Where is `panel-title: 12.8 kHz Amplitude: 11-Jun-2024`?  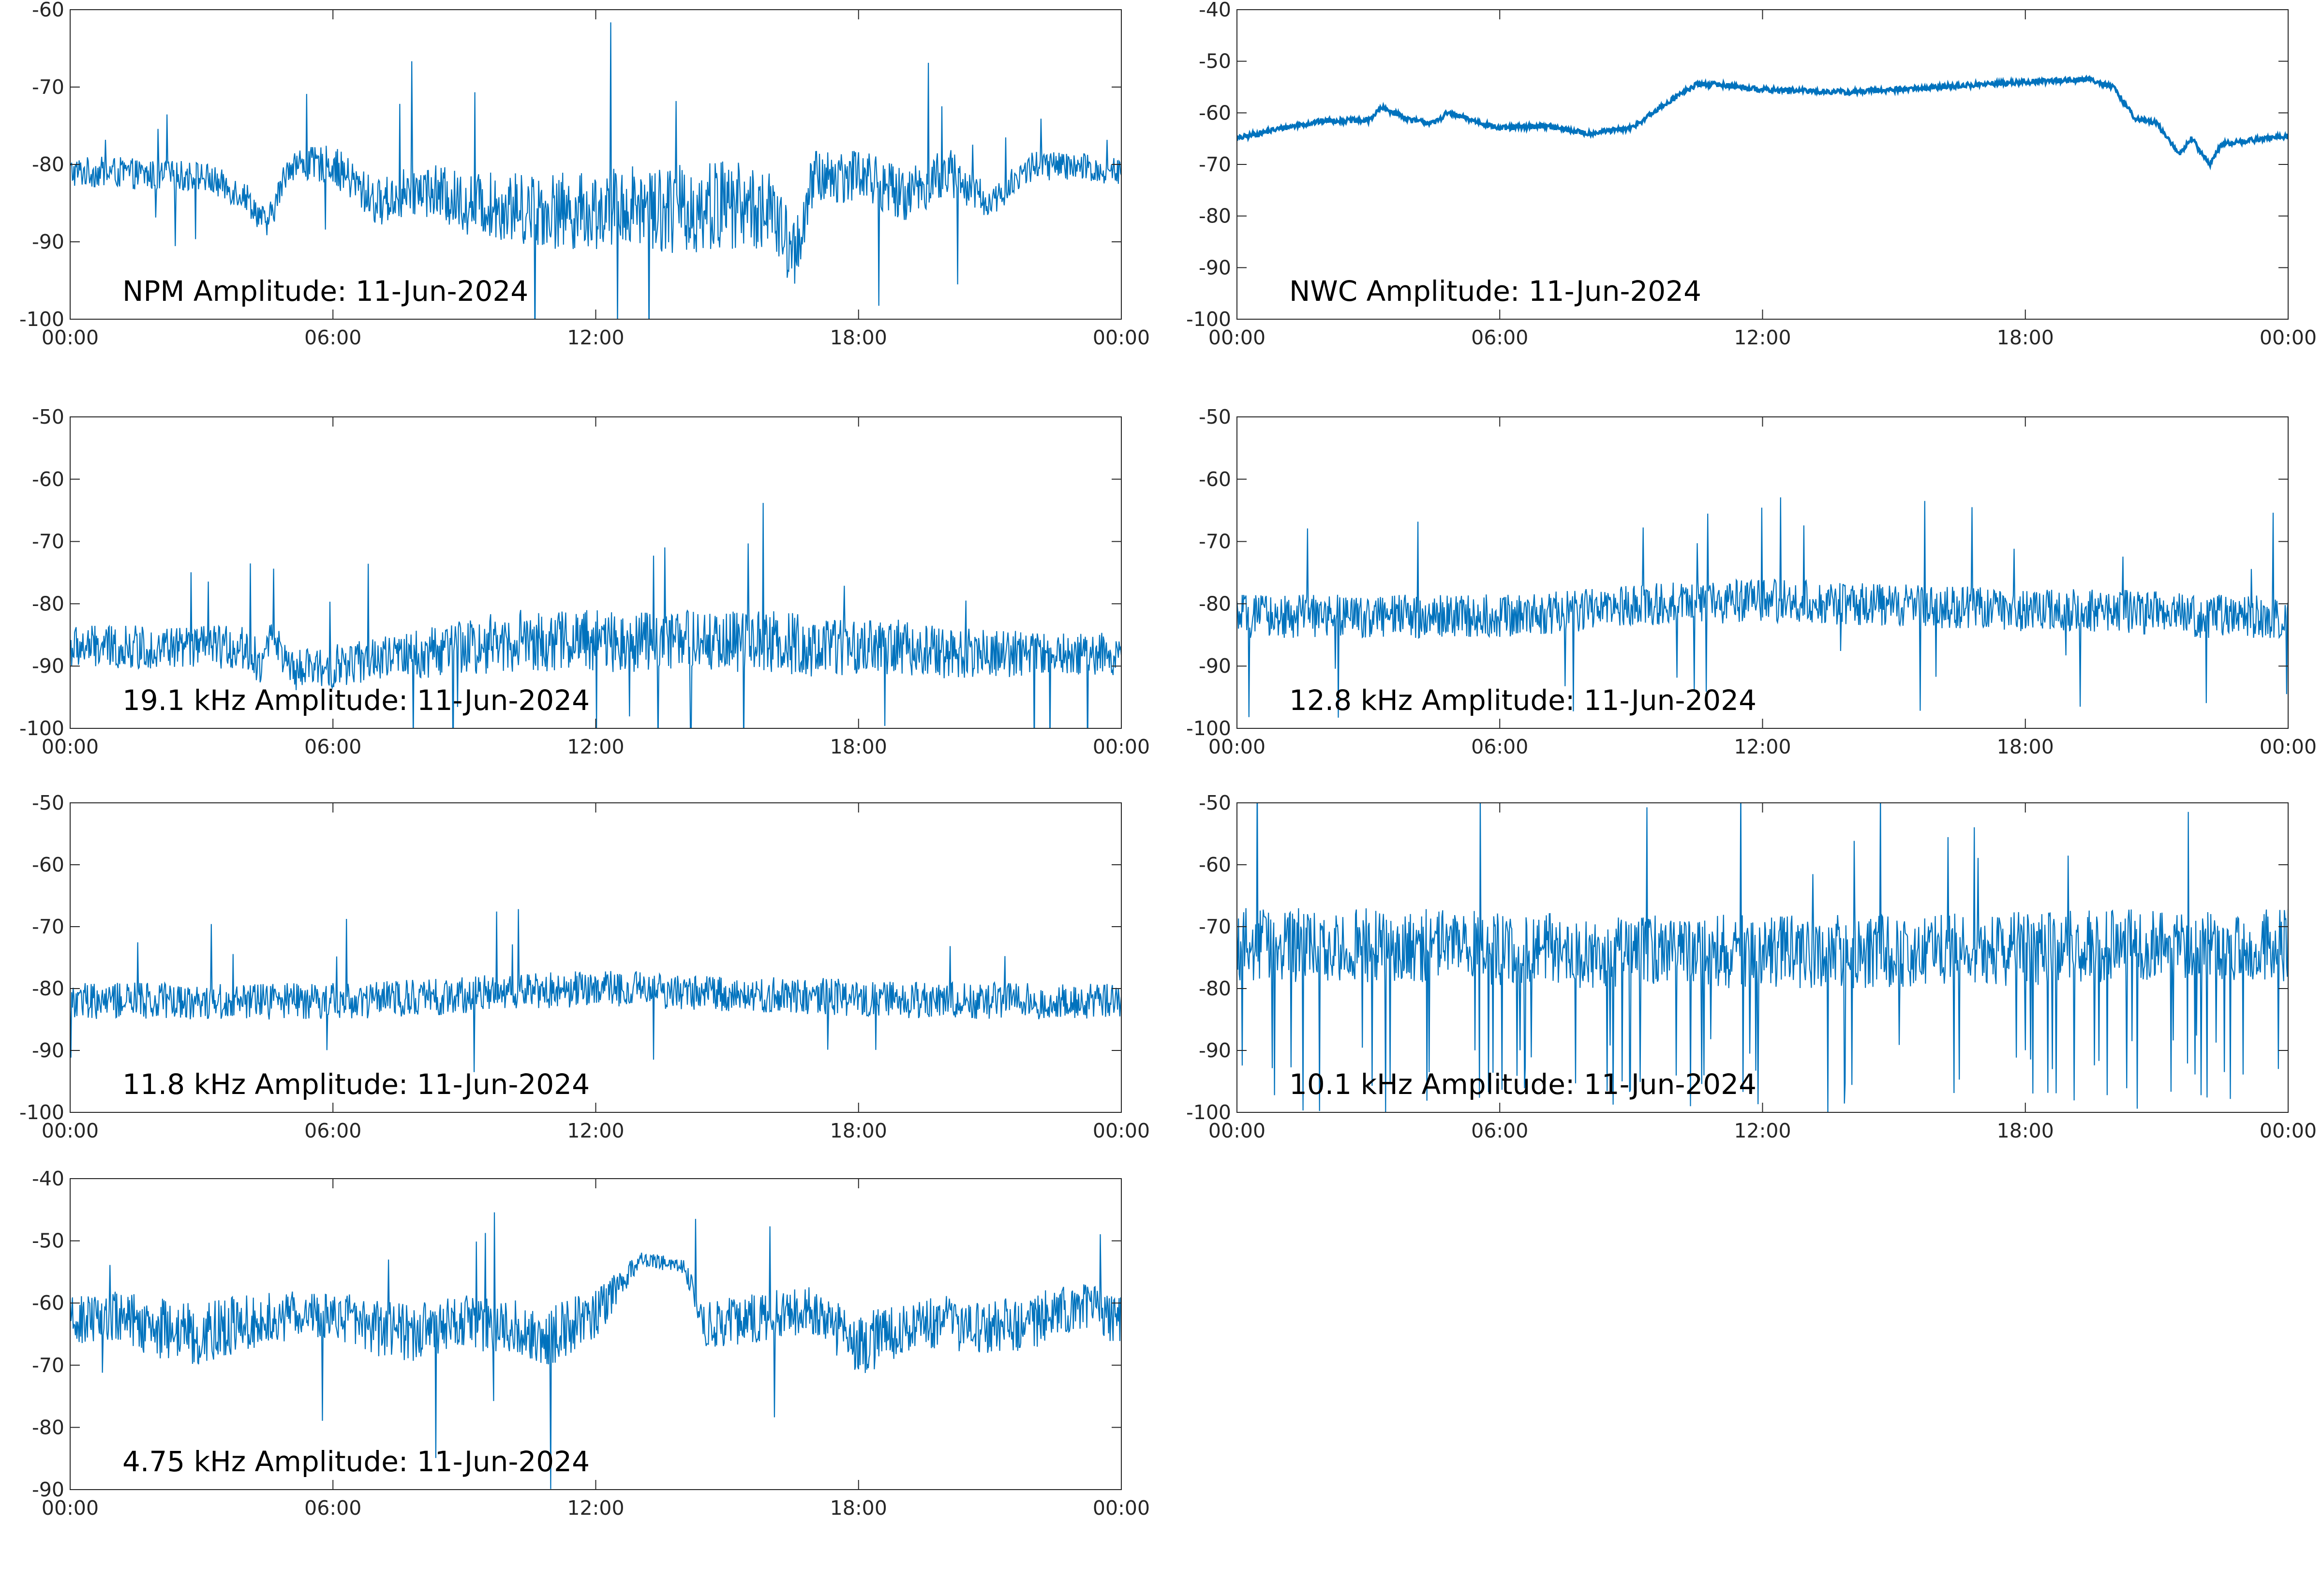 panel-title: 12.8 kHz Amplitude: 11-Jun-2024 is located at coordinates (1522, 700).